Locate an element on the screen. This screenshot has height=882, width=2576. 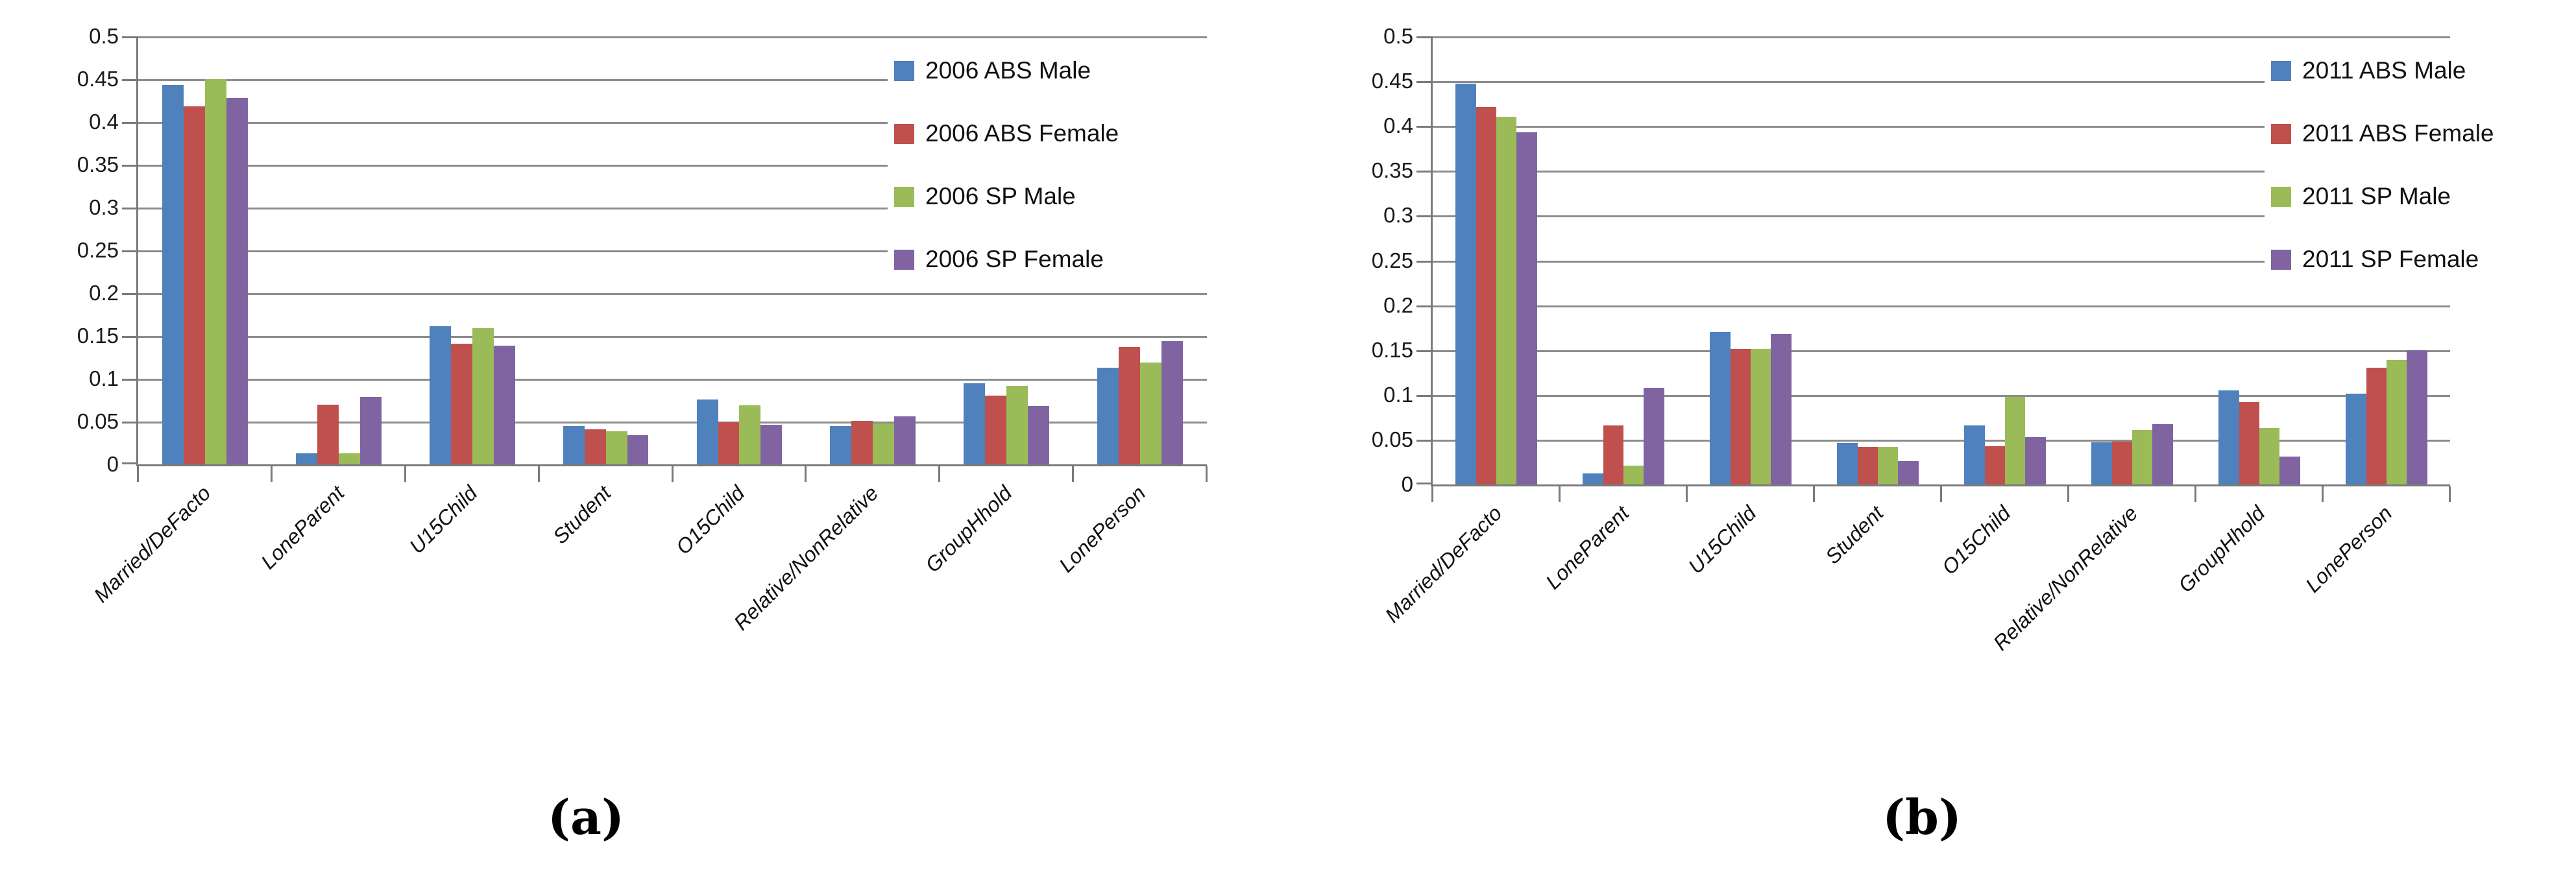
legend-label: 2011 SP Female is located at coordinates (2390, 259).